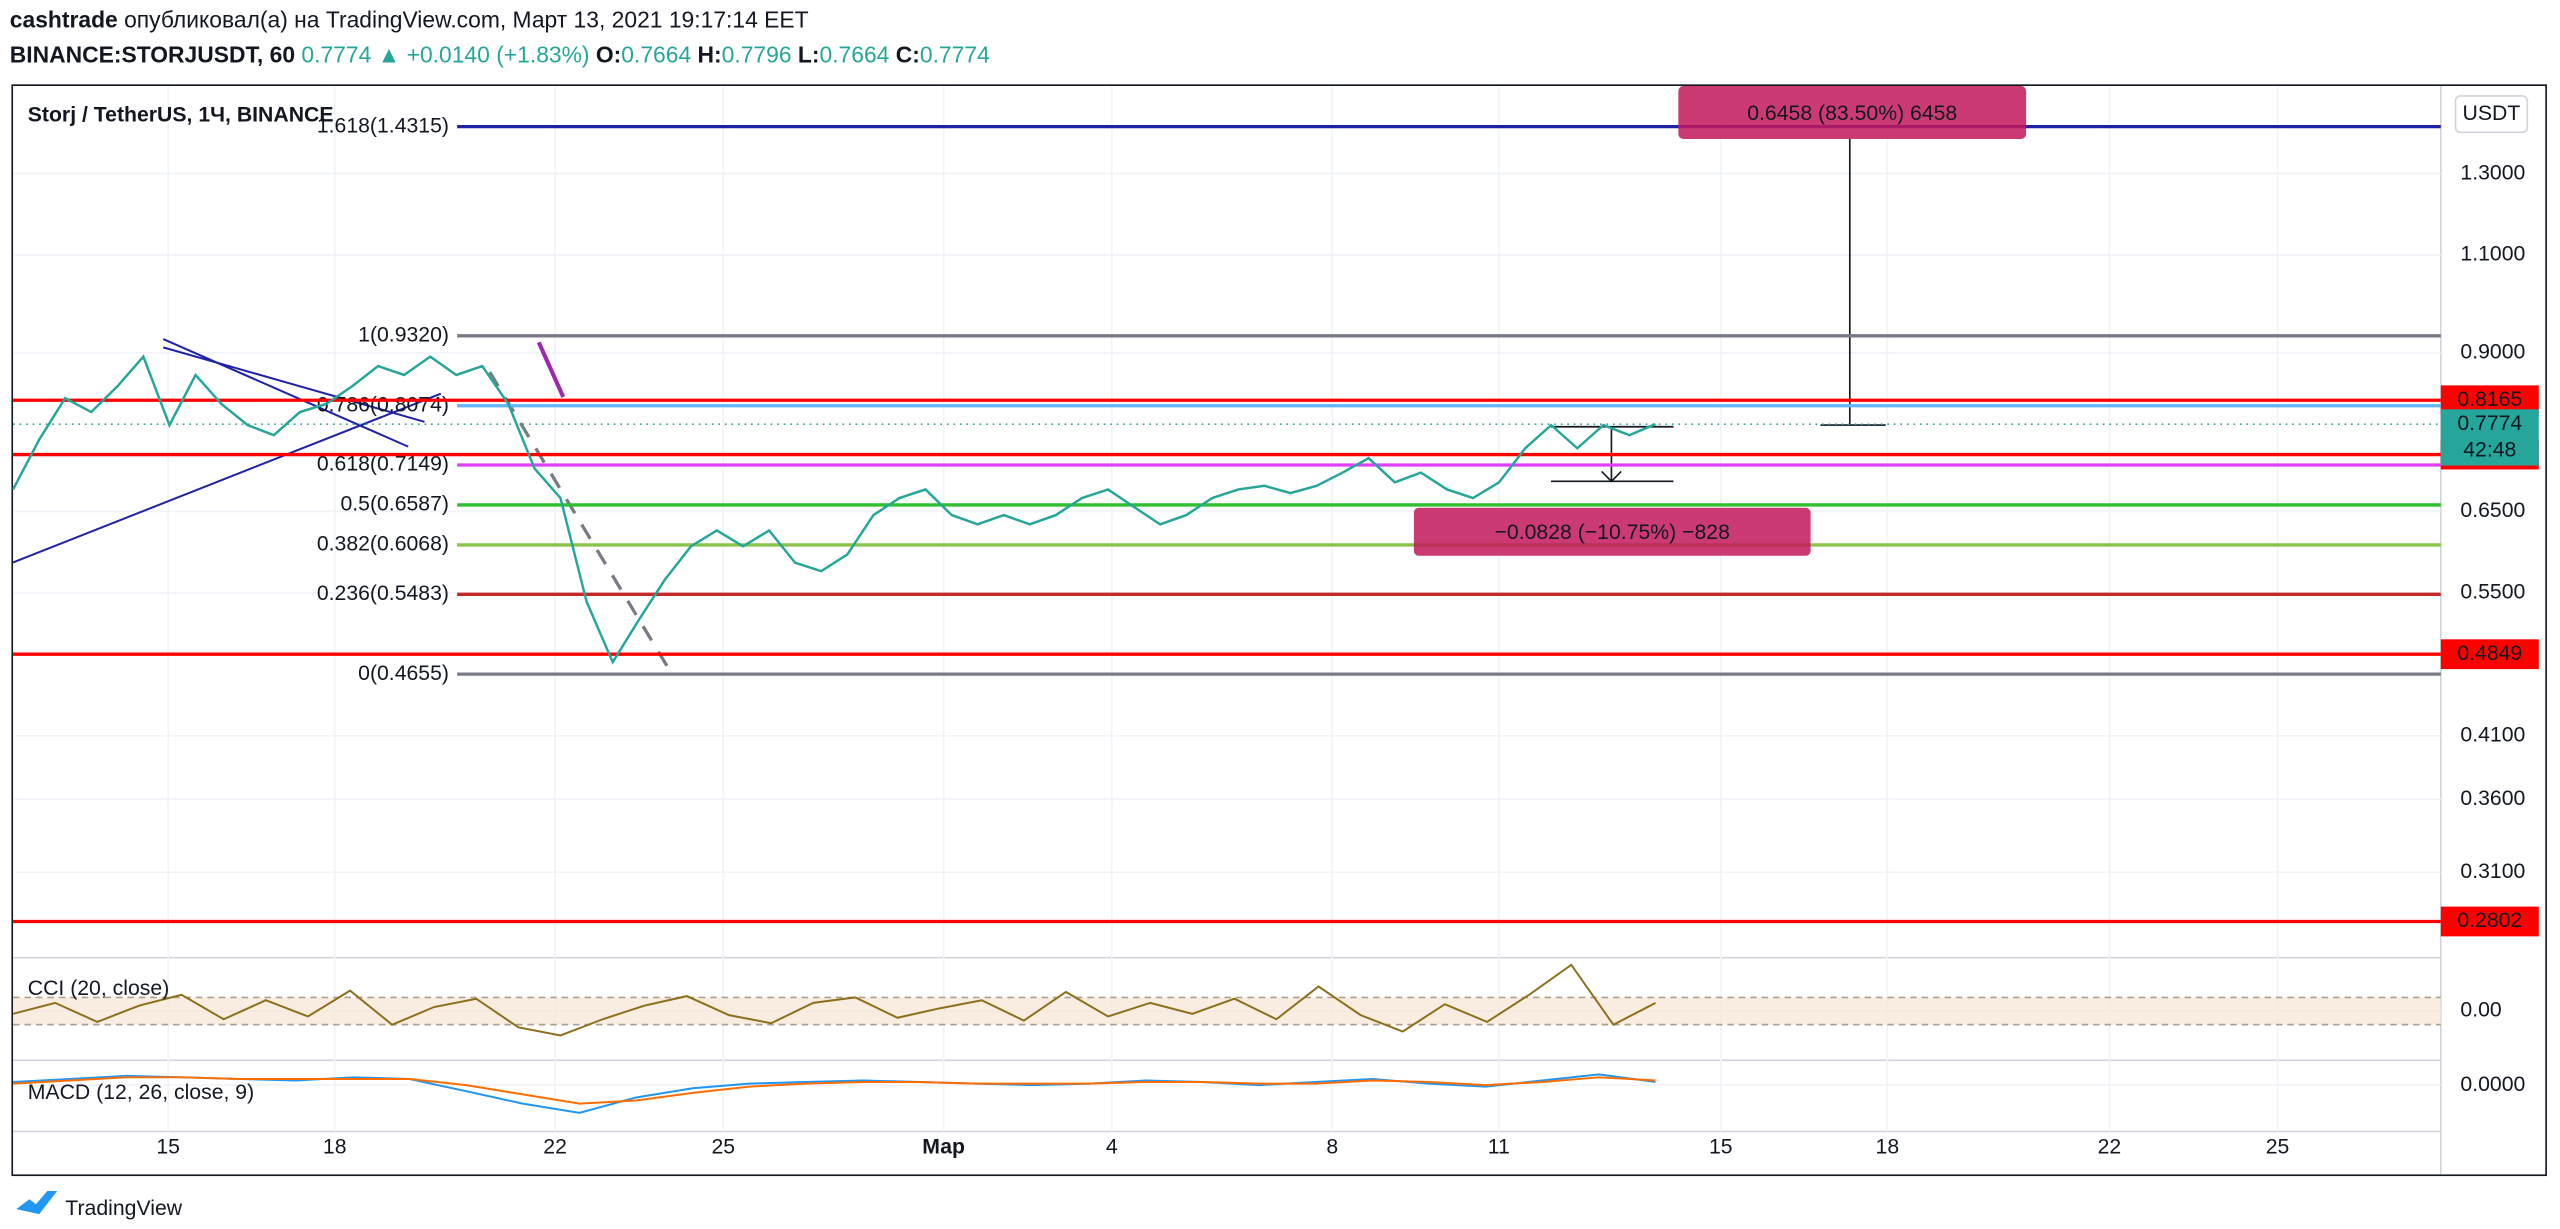  What do you see at coordinates (551, 369) in the screenshot?
I see `arrow-line` at bounding box center [551, 369].